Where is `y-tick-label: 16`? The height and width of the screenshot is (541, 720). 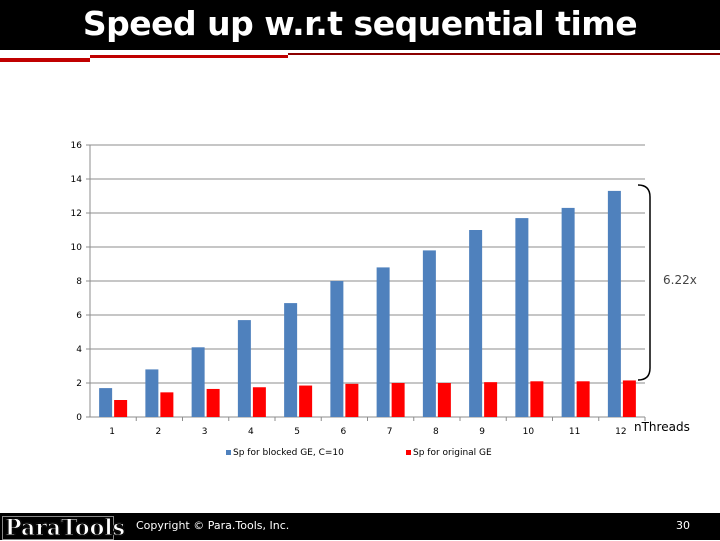
y-tick-label: 16 is located at coordinates (77, 146).